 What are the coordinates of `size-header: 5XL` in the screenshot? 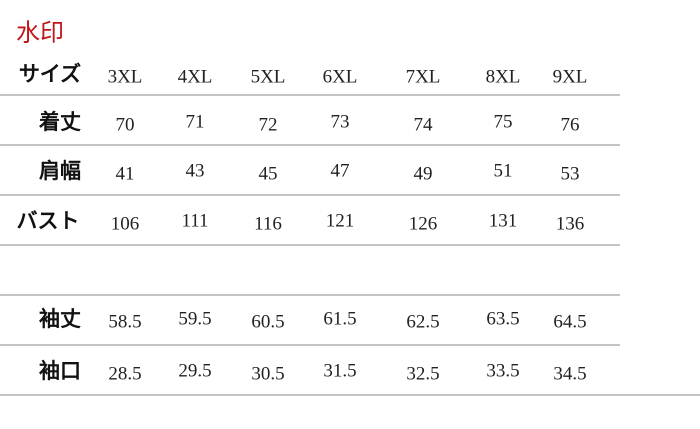 It's located at (268, 76).